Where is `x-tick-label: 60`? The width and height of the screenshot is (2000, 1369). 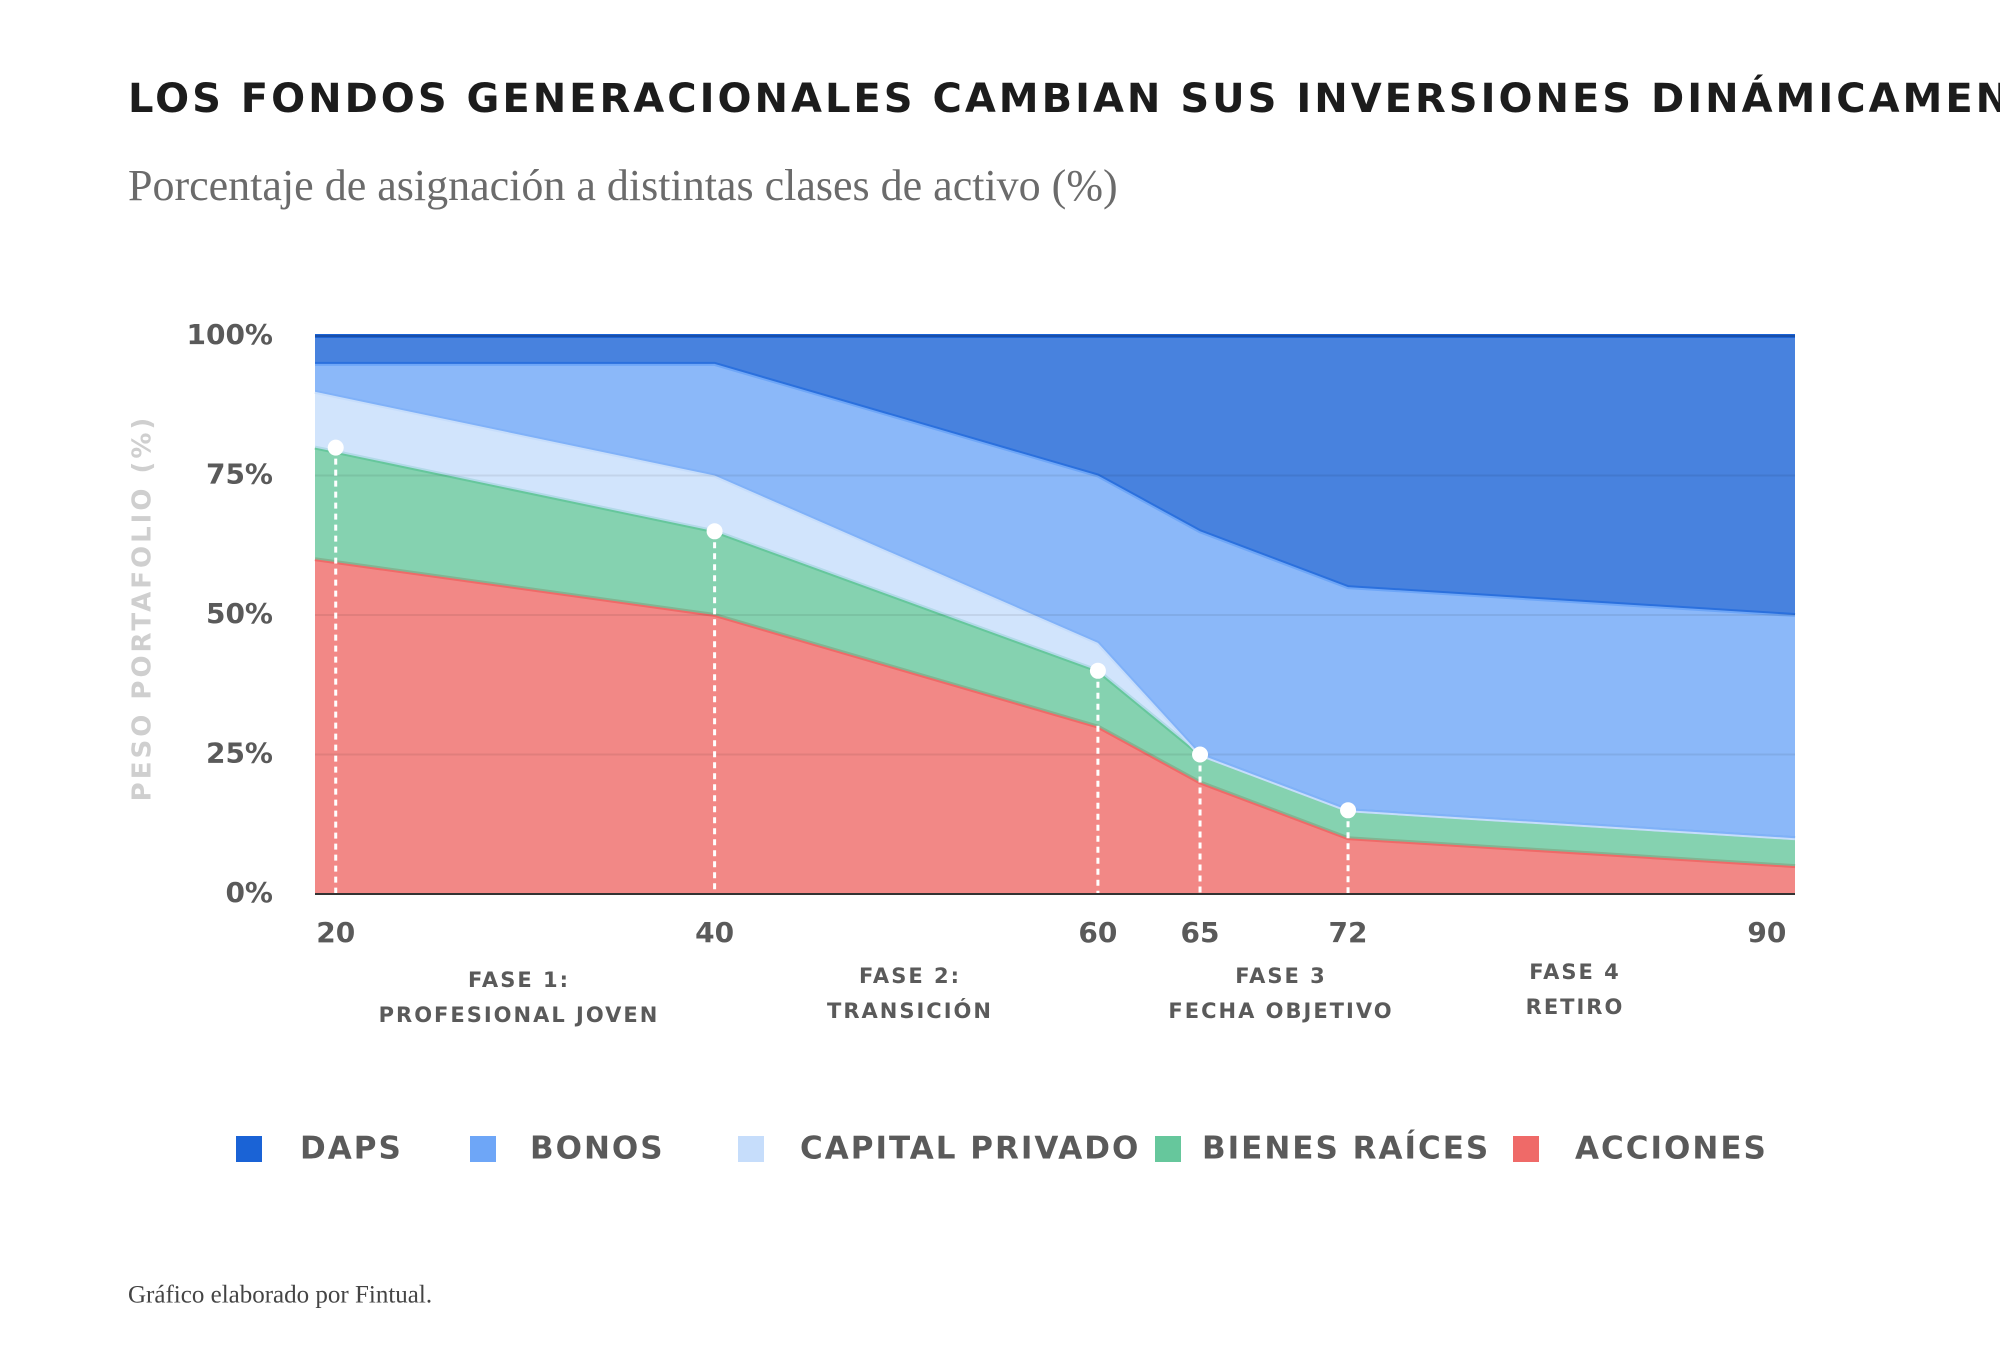 x-tick-label: 60 is located at coordinates (1097, 932).